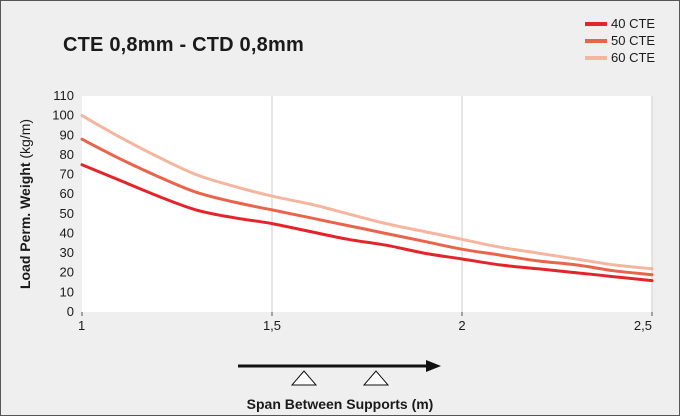  I want to click on y-tick-label: 80, so click(67, 154).